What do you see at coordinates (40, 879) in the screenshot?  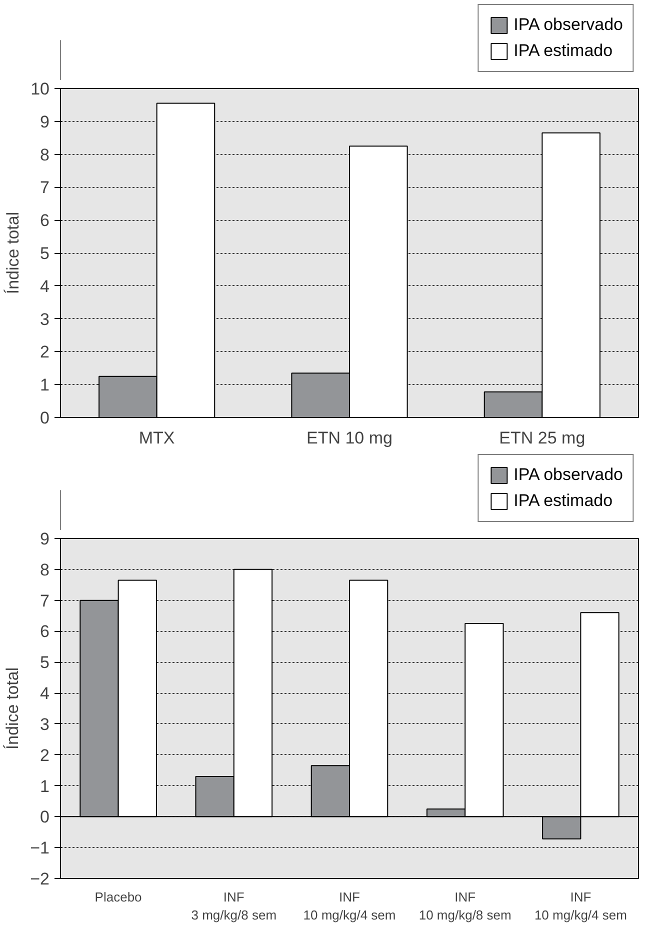 I see `y-tick-label: −2` at bounding box center [40, 879].